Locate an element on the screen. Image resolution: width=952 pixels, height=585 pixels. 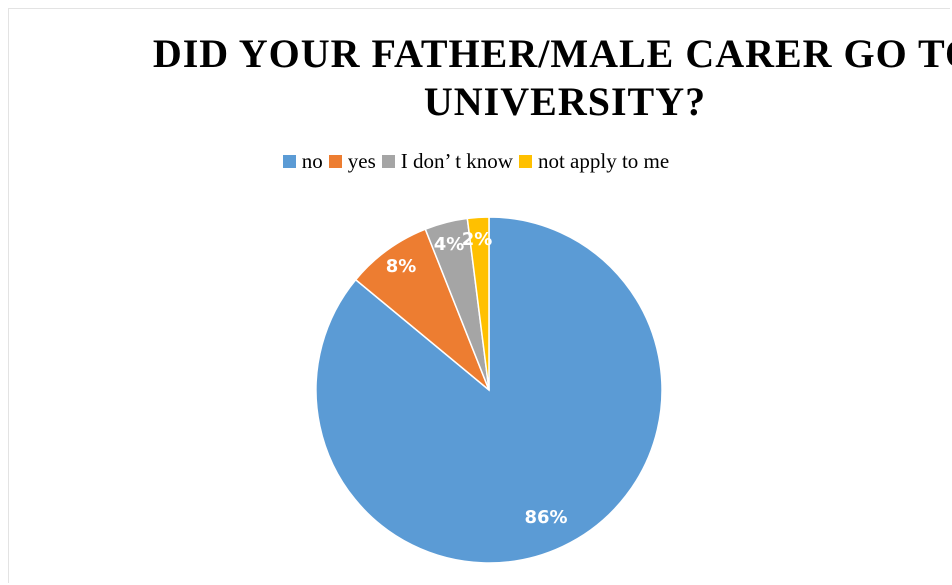
pie-data-labels: 86% 8% 4%2% is located at coordinates (477, 378).